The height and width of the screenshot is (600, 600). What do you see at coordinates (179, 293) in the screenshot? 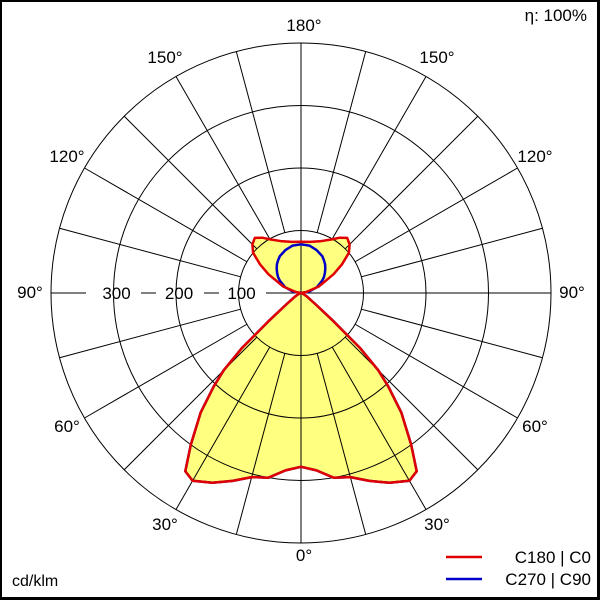
I see `radial-tick-label: 200` at bounding box center [179, 293].